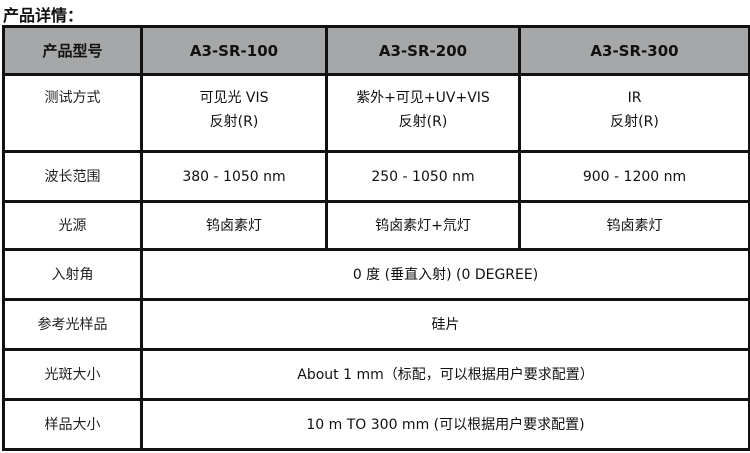  Describe the element at coordinates (72, 424) in the screenshot. I see `row-label: 样品大小` at that location.